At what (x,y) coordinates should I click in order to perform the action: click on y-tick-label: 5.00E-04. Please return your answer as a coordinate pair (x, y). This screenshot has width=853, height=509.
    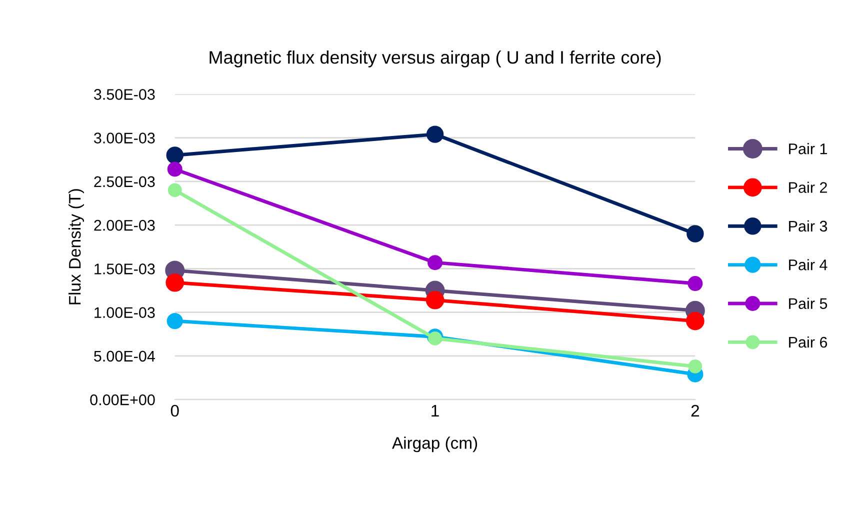
    Looking at the image, I should click on (124, 356).